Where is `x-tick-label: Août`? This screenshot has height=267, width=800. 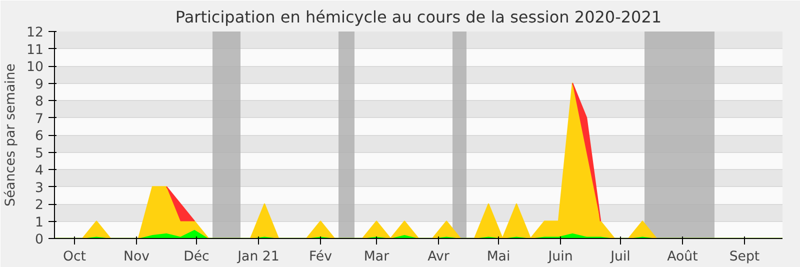
x-tick-label: Août is located at coordinates (682, 257).